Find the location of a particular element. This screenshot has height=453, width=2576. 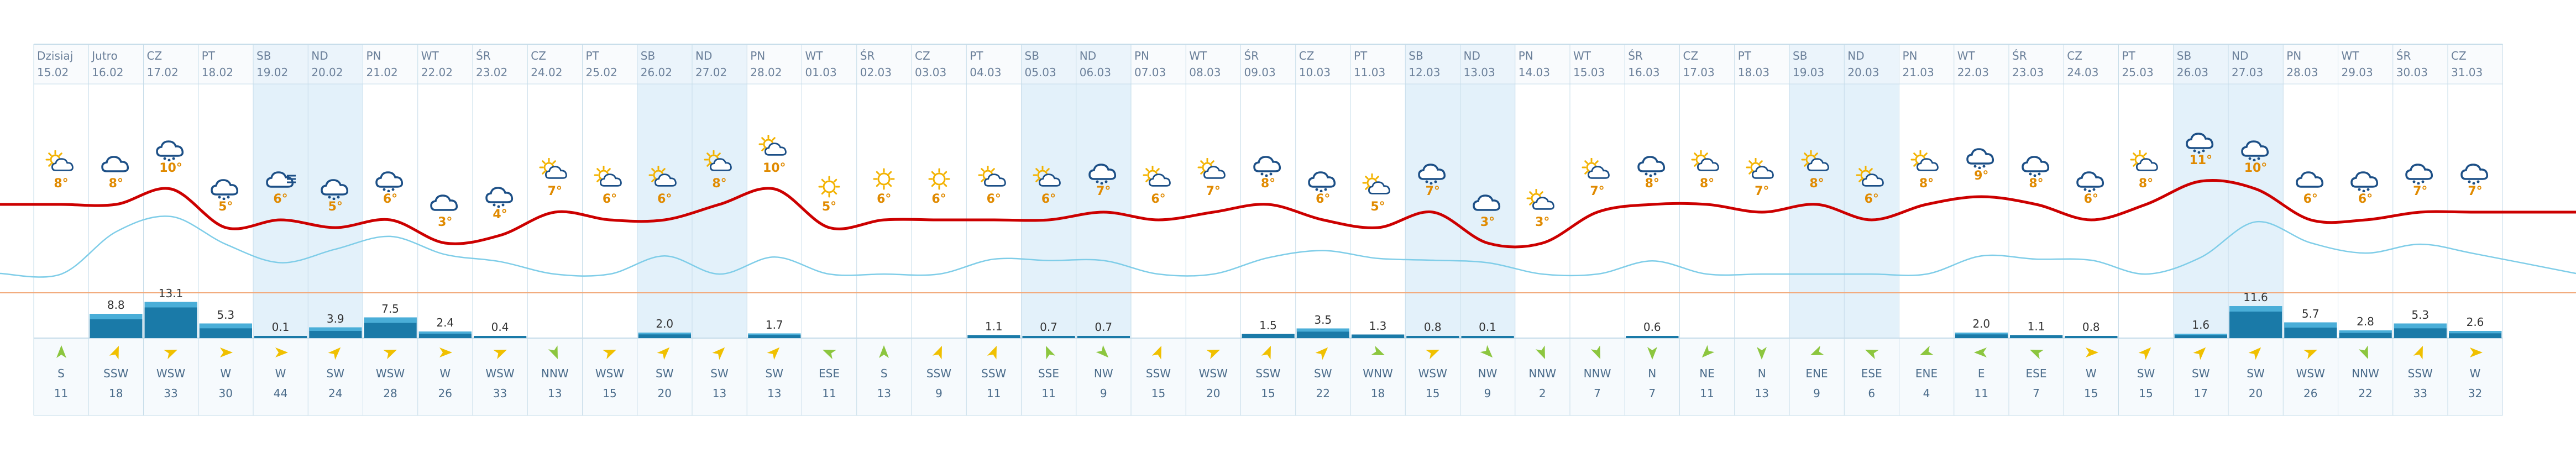

day-date: 18.03 is located at coordinates (1753, 73).